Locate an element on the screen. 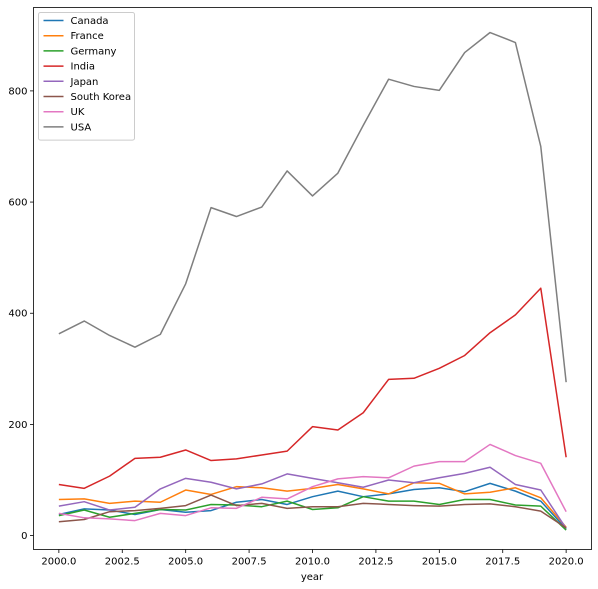 This screenshot has height=589, width=598. x-tick-label: 2005.0 is located at coordinates (185, 562).